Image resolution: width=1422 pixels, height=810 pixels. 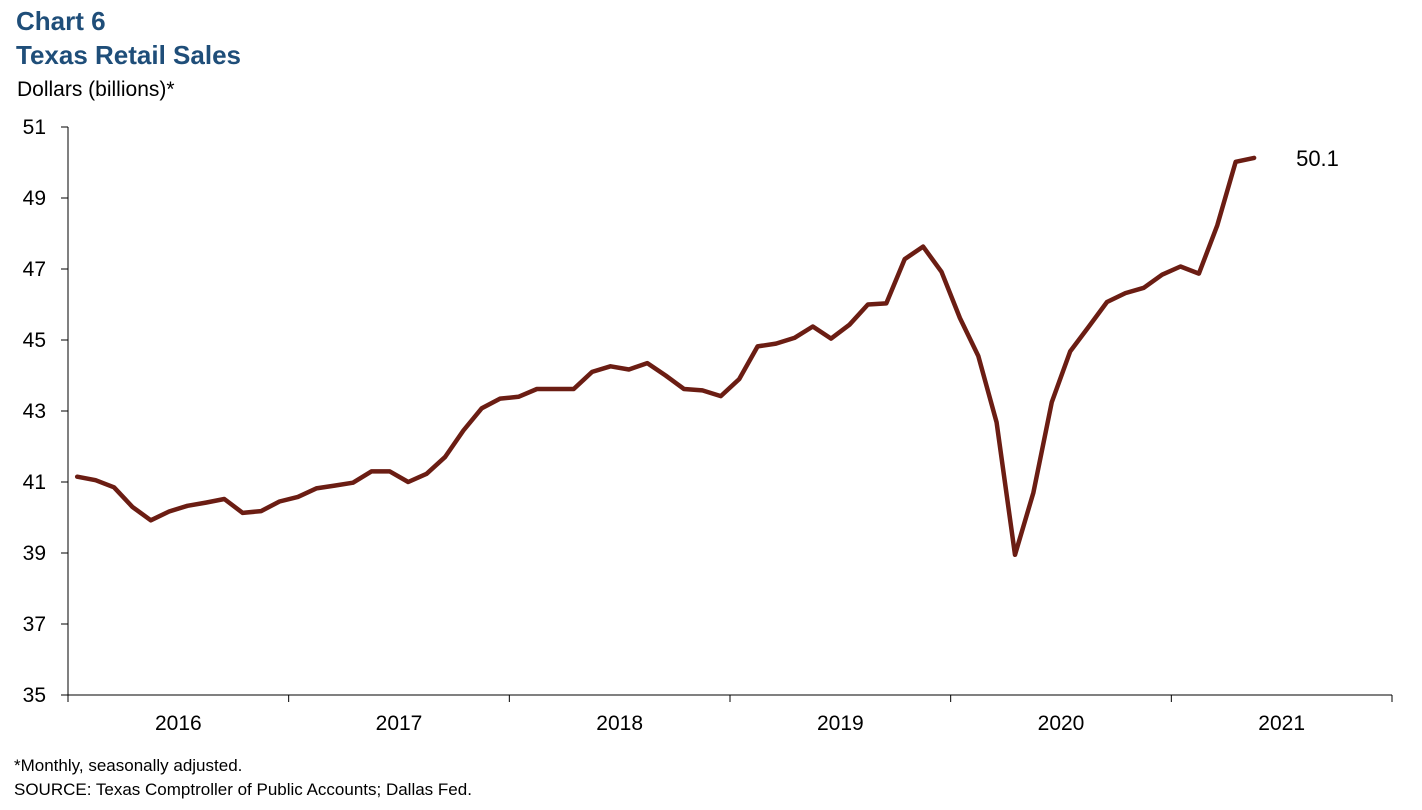 What do you see at coordinates (730, 715) in the screenshot?
I see `x-axis: 2016 2017 2018 2019 2020 2021` at bounding box center [730, 715].